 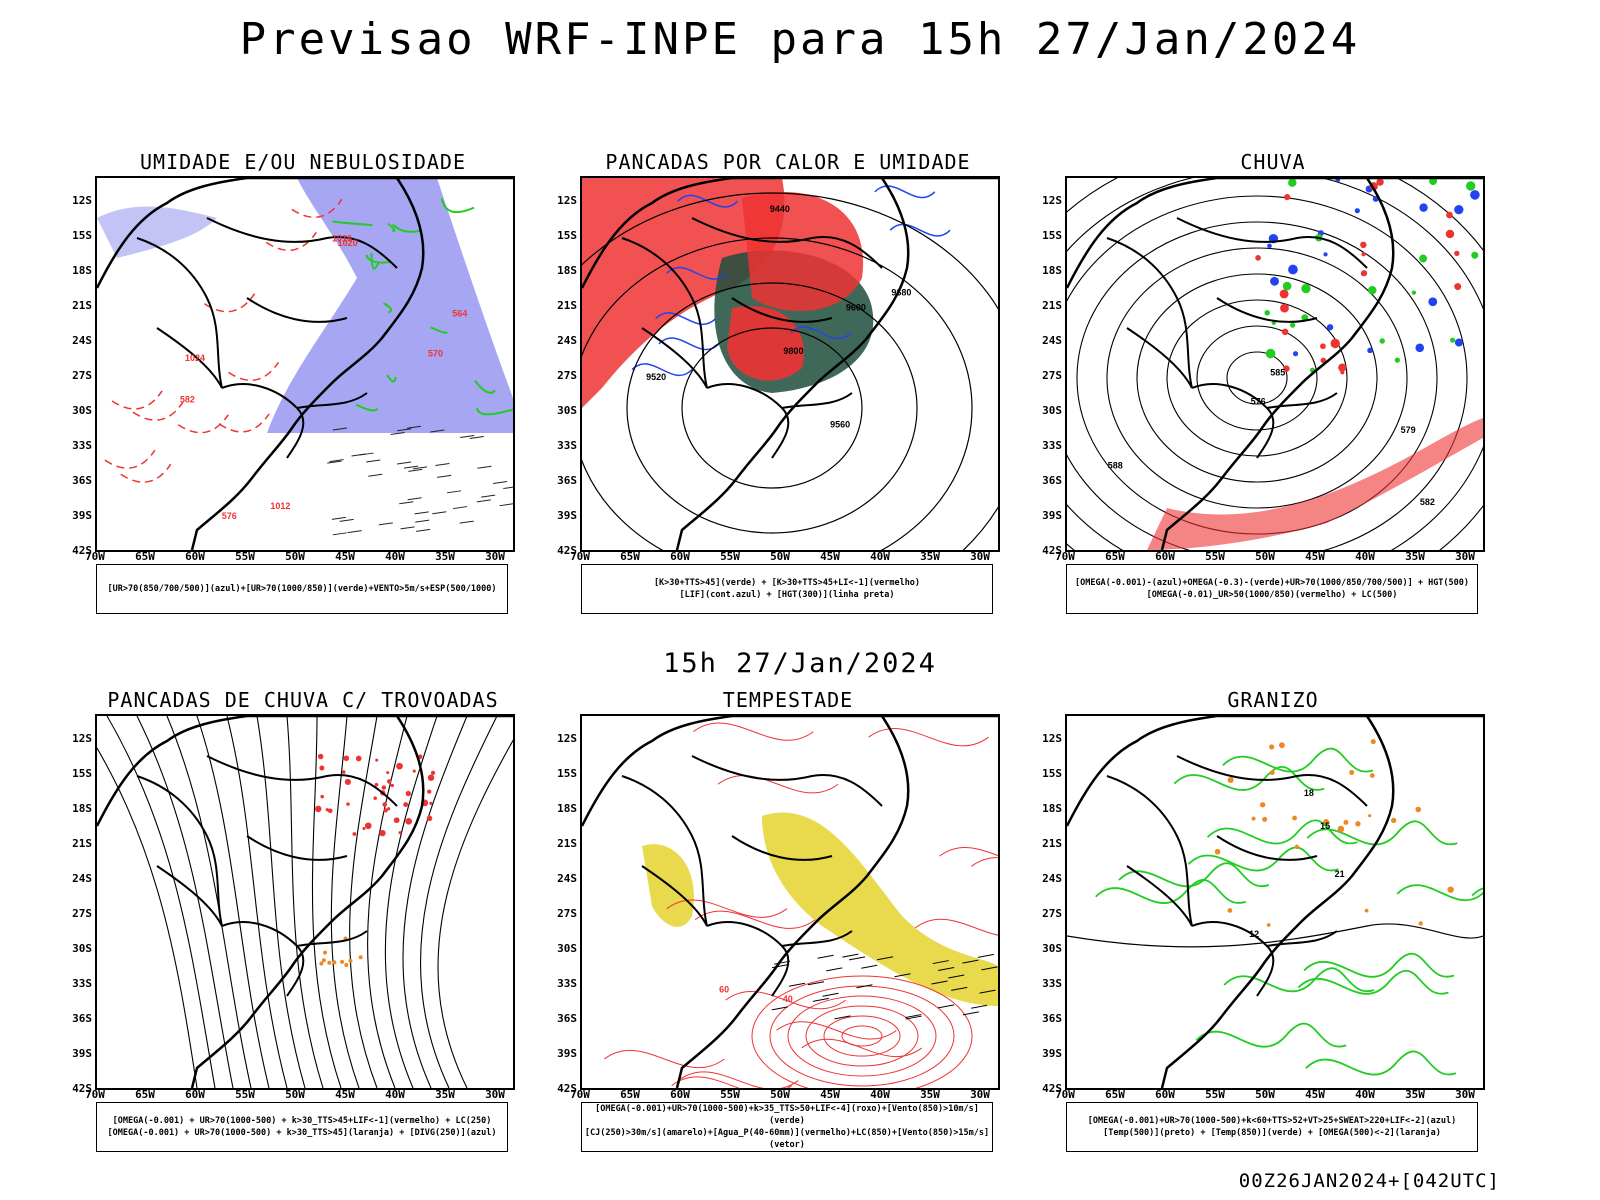 I want to click on contour-label: 579, so click(x=1408, y=430).